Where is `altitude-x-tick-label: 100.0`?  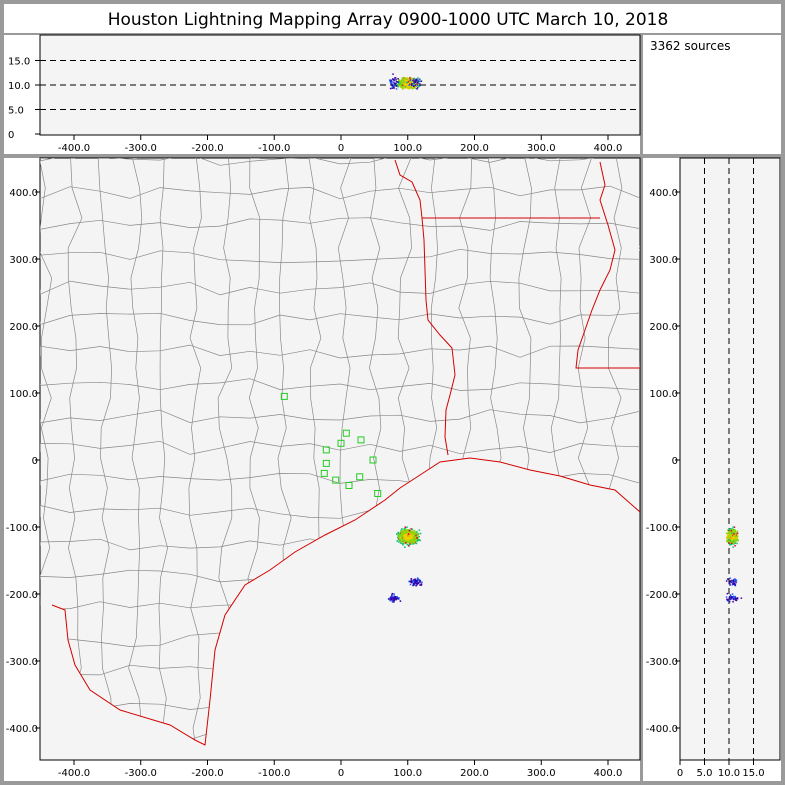 altitude-x-tick-label: 100.0 is located at coordinates (407, 148).